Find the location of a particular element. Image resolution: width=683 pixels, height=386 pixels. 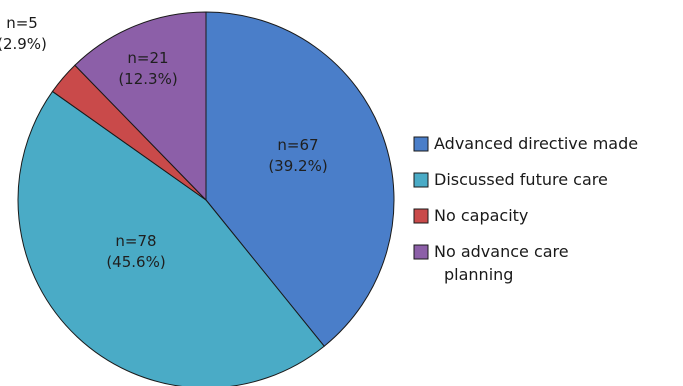

legend-label-advanced-directive-made: Advanced directive made is located at coordinates (536, 143).